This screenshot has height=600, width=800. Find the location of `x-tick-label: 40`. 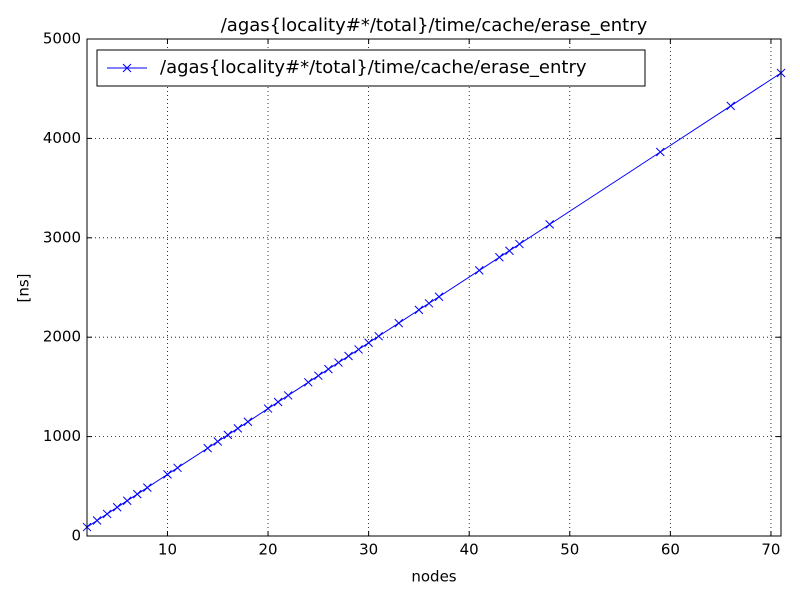

x-tick-label: 40 is located at coordinates (469, 550).